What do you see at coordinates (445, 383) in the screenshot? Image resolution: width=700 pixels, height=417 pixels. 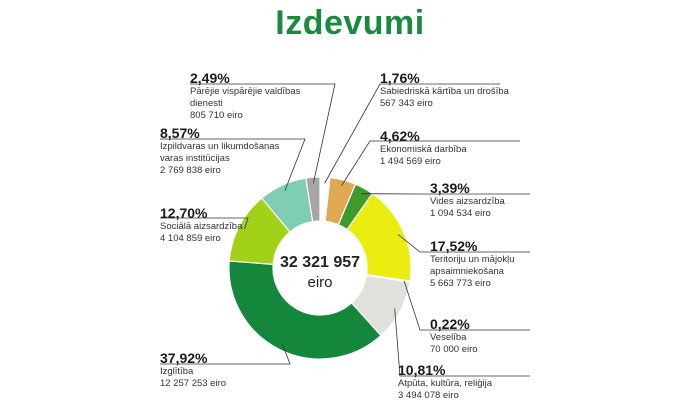 I see `slice-name: Atpūta, kultūra, reliģija` at bounding box center [445, 383].